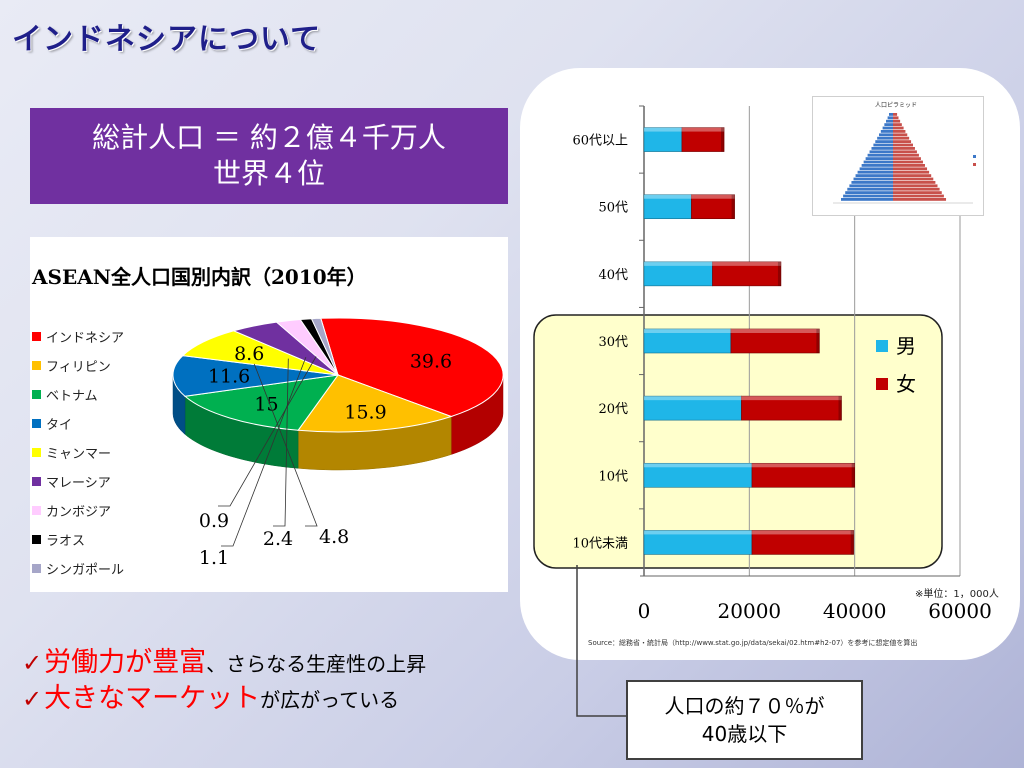 The height and width of the screenshot is (768, 1024). I want to click on unit-note: ※単位：1，000人, so click(957, 594).